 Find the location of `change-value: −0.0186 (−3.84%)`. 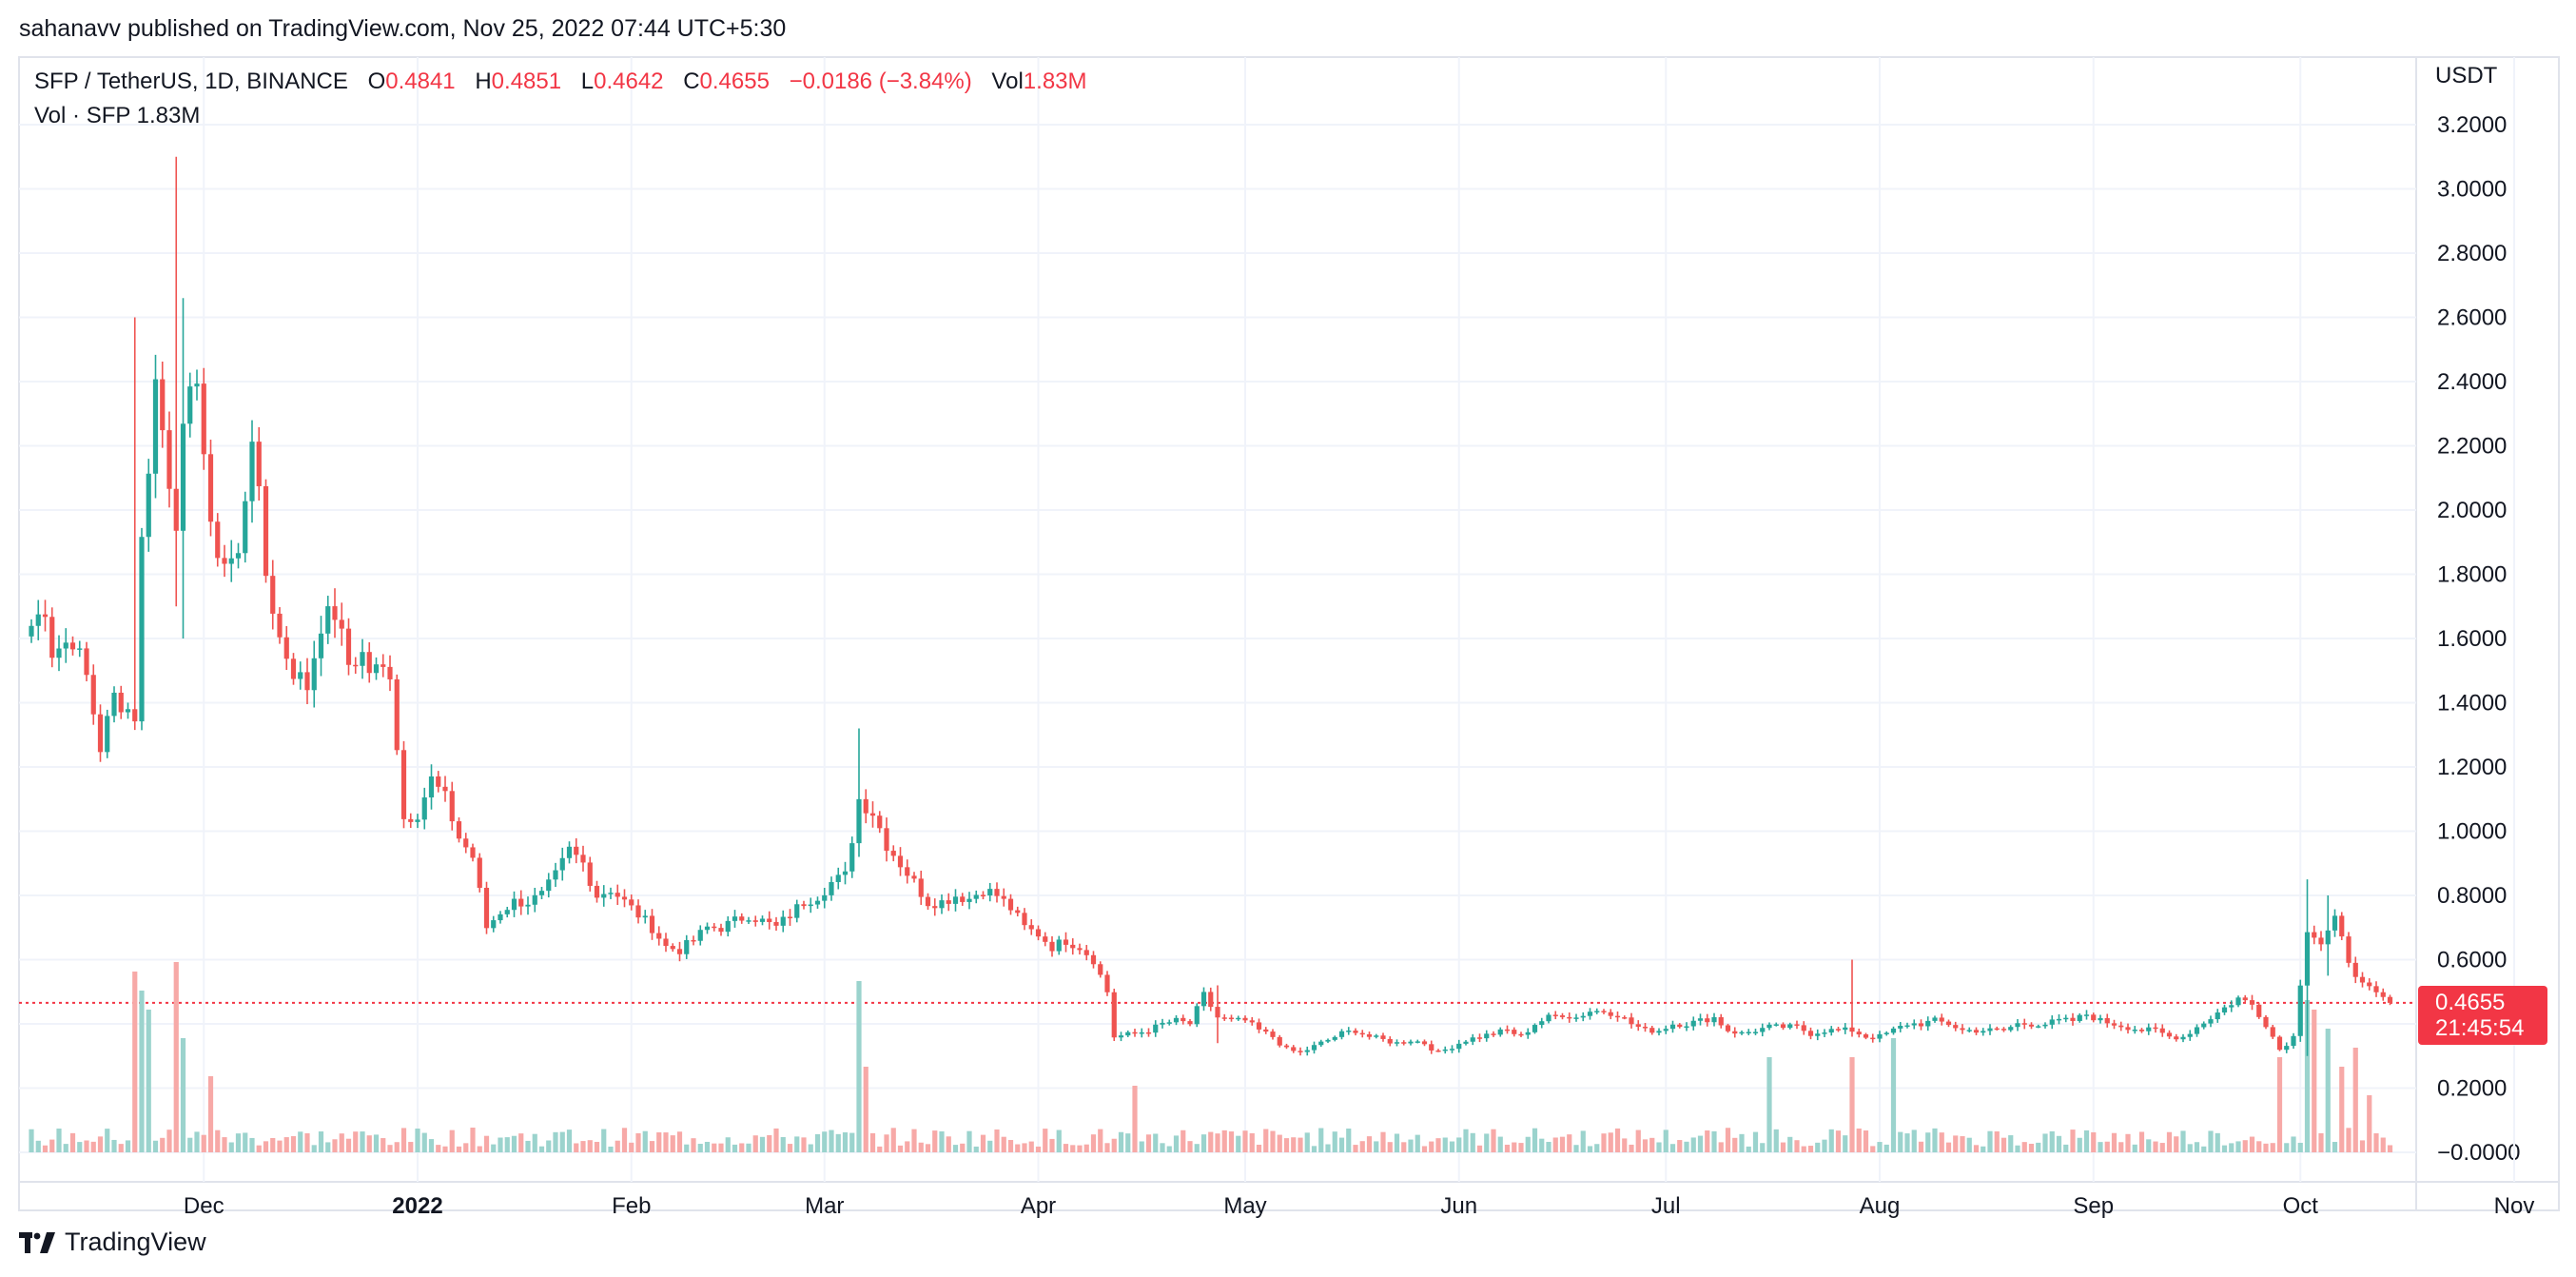

change-value: −0.0186 (−3.84%) is located at coordinates (881, 81).